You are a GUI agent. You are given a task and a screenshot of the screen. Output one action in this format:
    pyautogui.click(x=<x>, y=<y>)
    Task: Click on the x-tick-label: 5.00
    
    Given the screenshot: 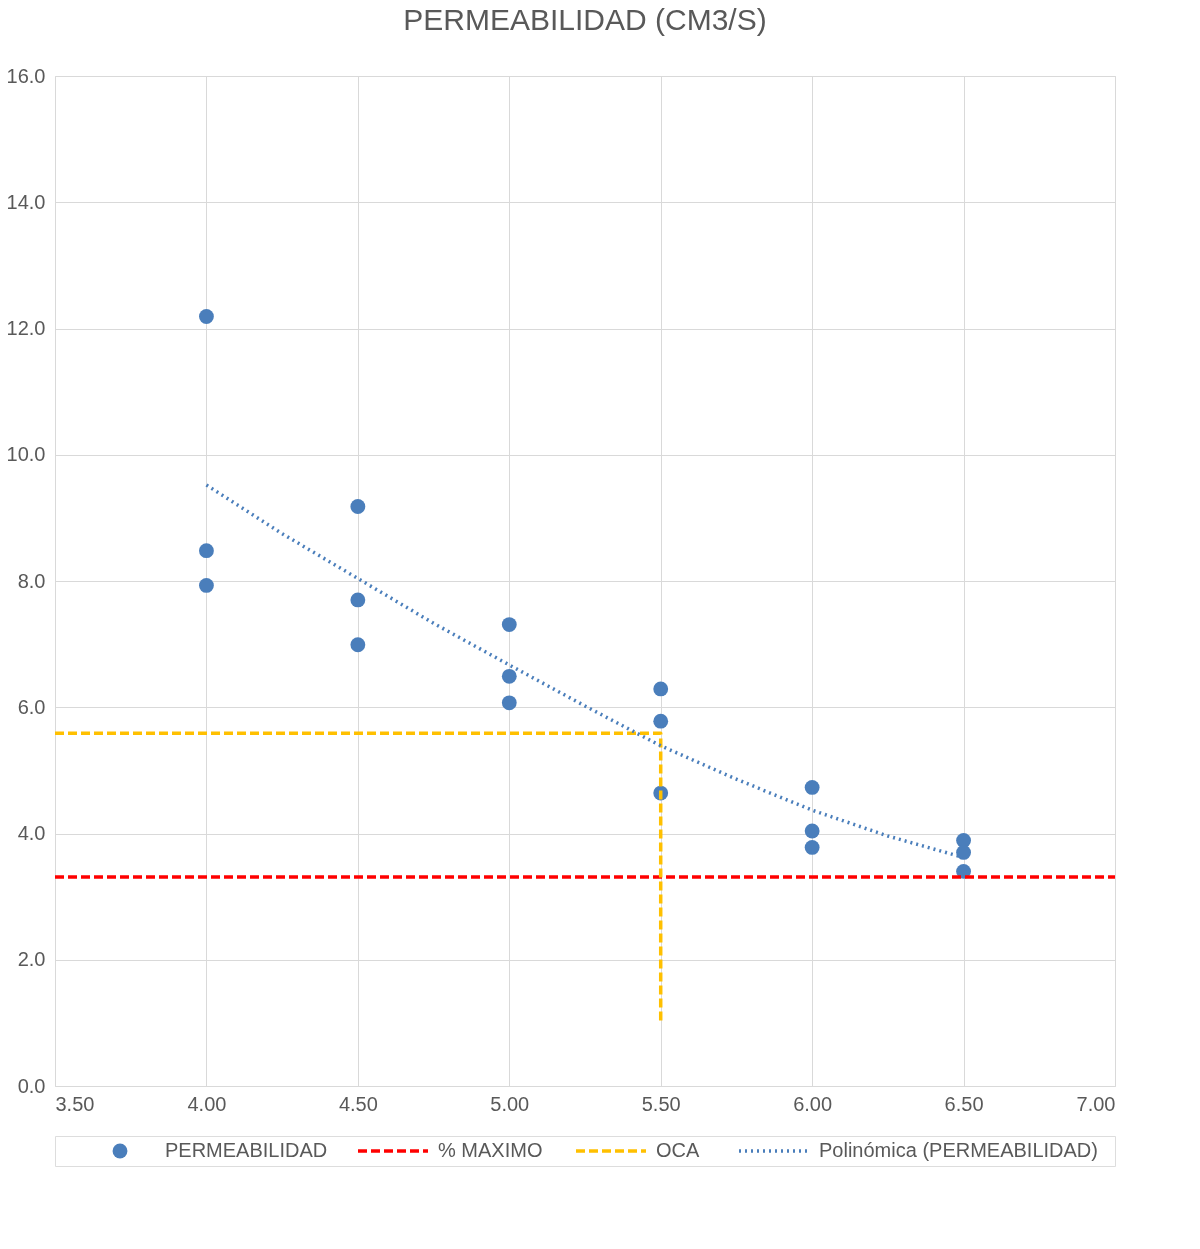 What is the action you would take?
    pyautogui.click(x=510, y=1103)
    